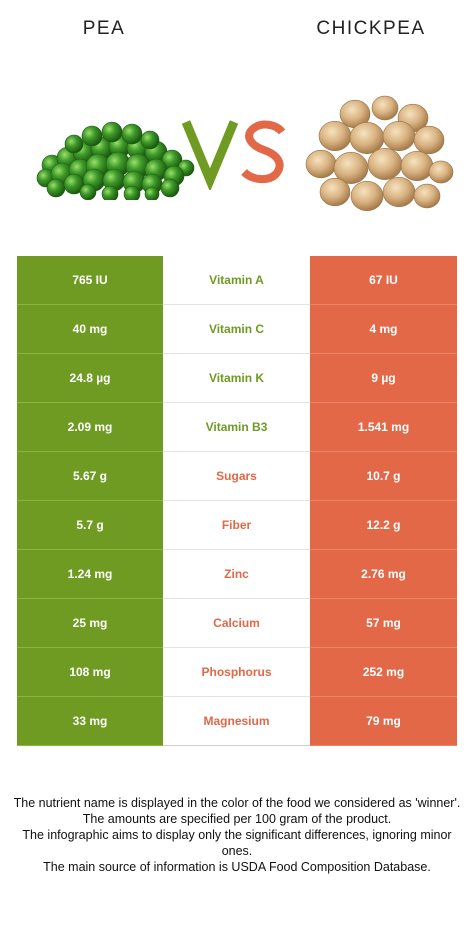 This screenshot has width=474, height=934. What do you see at coordinates (90, 476) in the screenshot?
I see `left-value: 5.67 g` at bounding box center [90, 476].